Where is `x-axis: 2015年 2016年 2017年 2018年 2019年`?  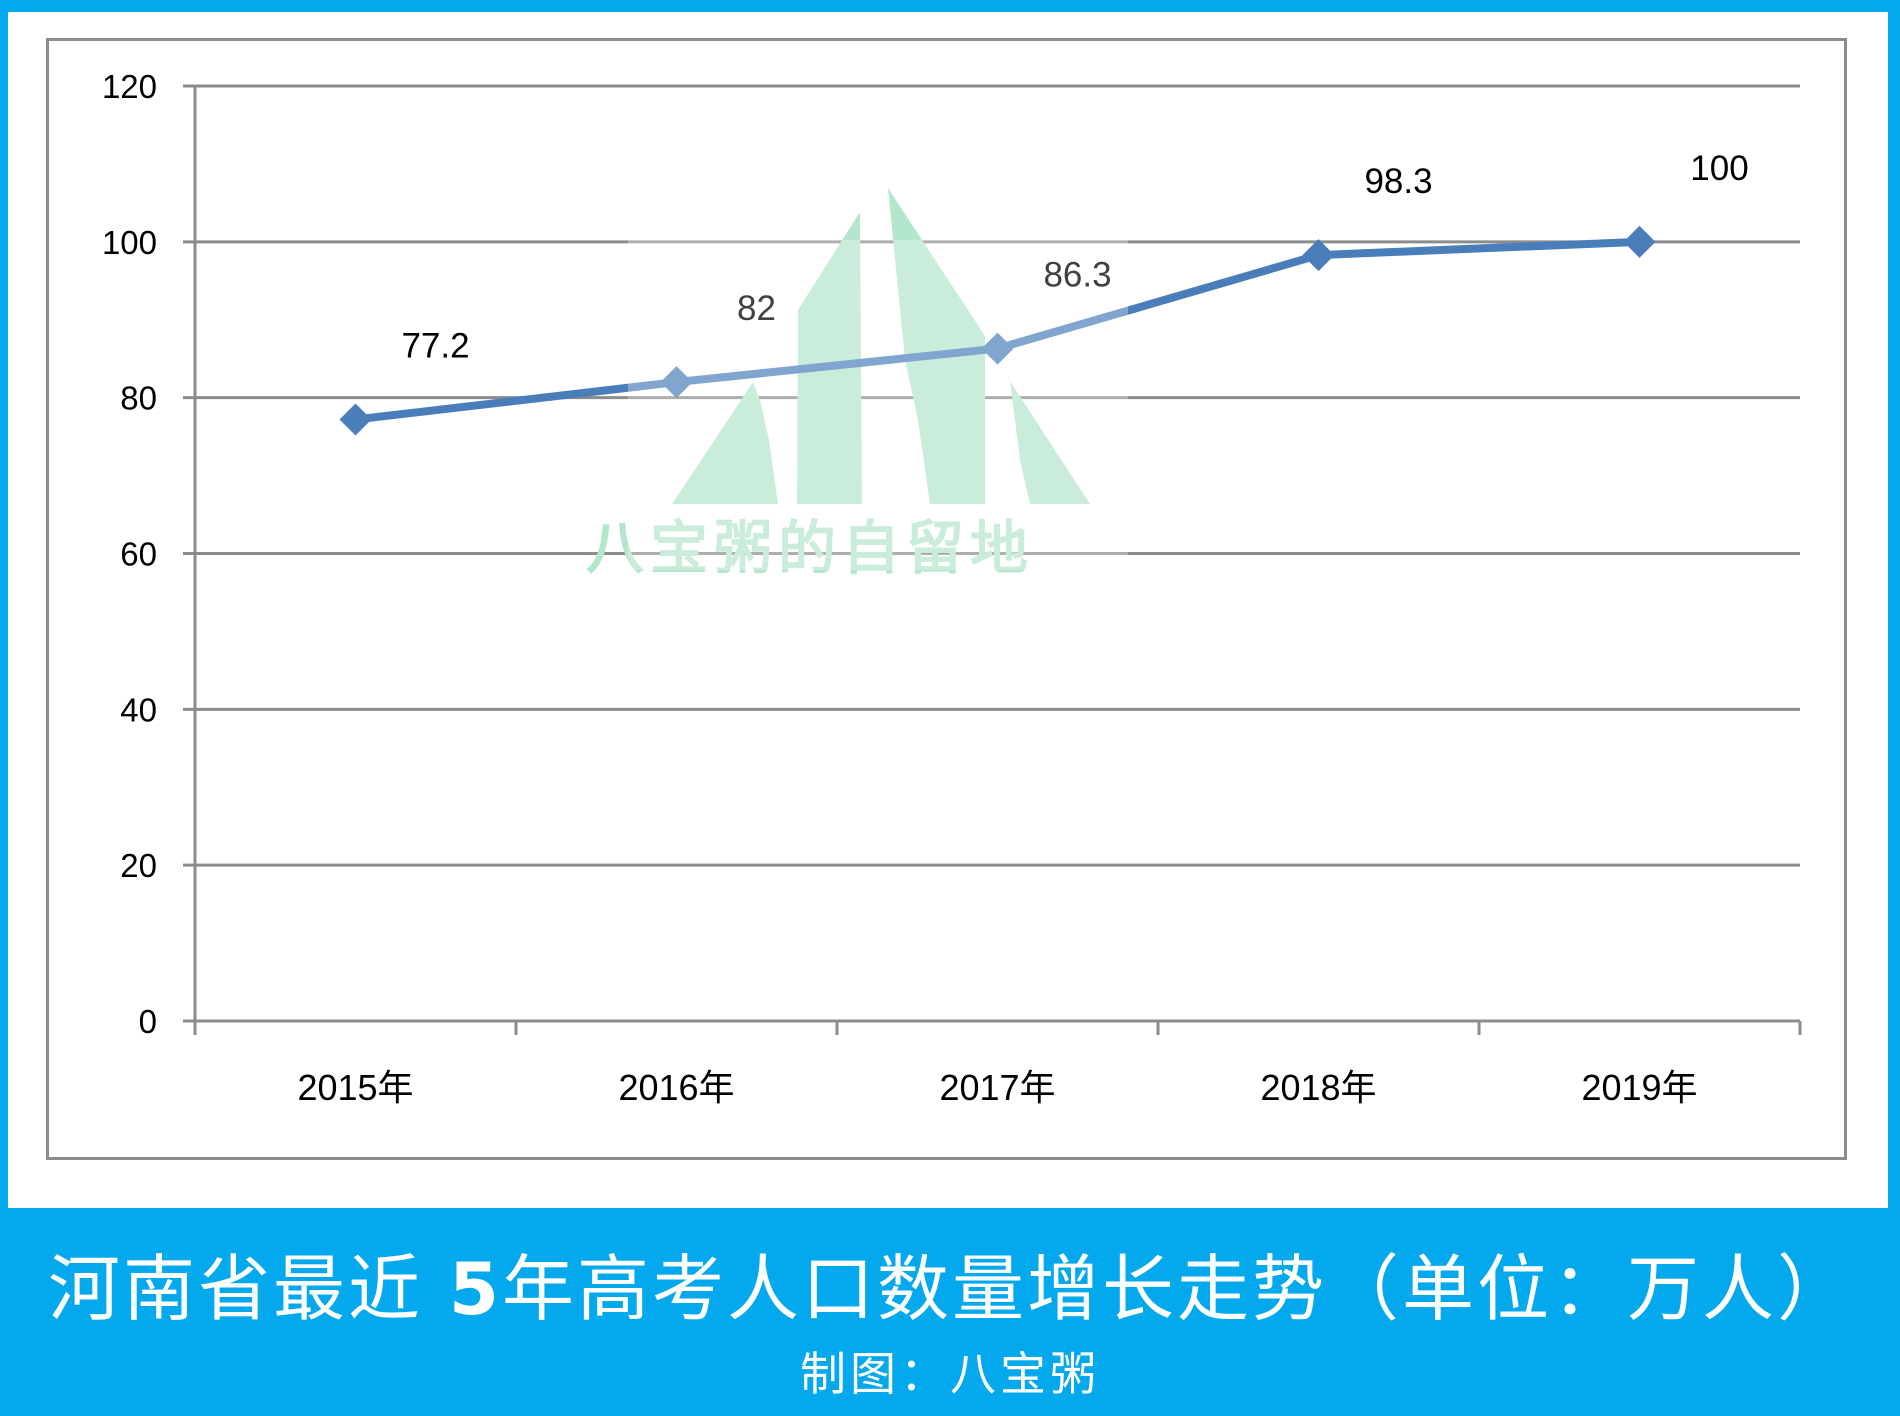 x-axis: 2015年 2016年 2017年 2018年 2019年 is located at coordinates (997, 1064).